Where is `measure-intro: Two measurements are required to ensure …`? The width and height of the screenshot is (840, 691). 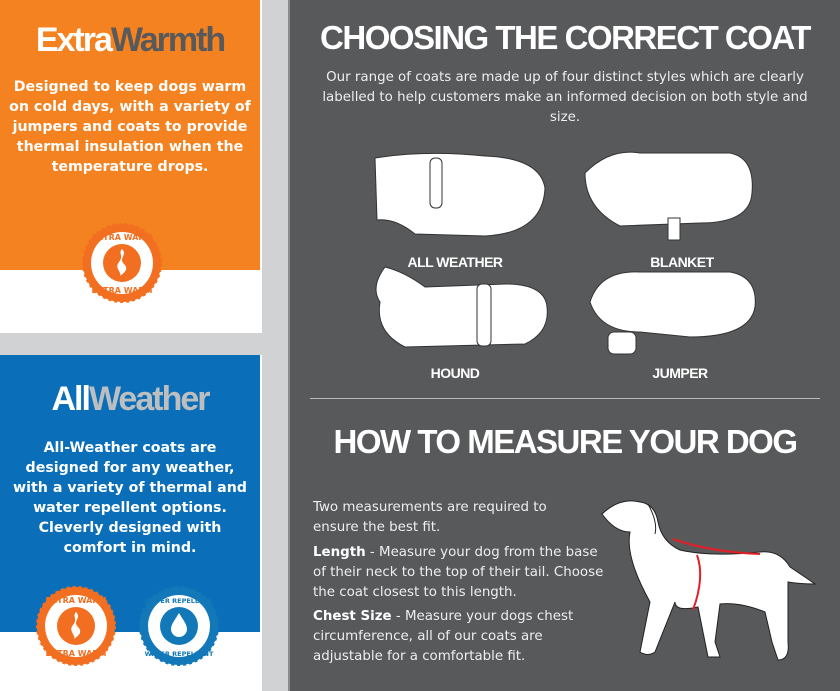
measure-intro: Two measurements are required to ensure … is located at coordinates (430, 517).